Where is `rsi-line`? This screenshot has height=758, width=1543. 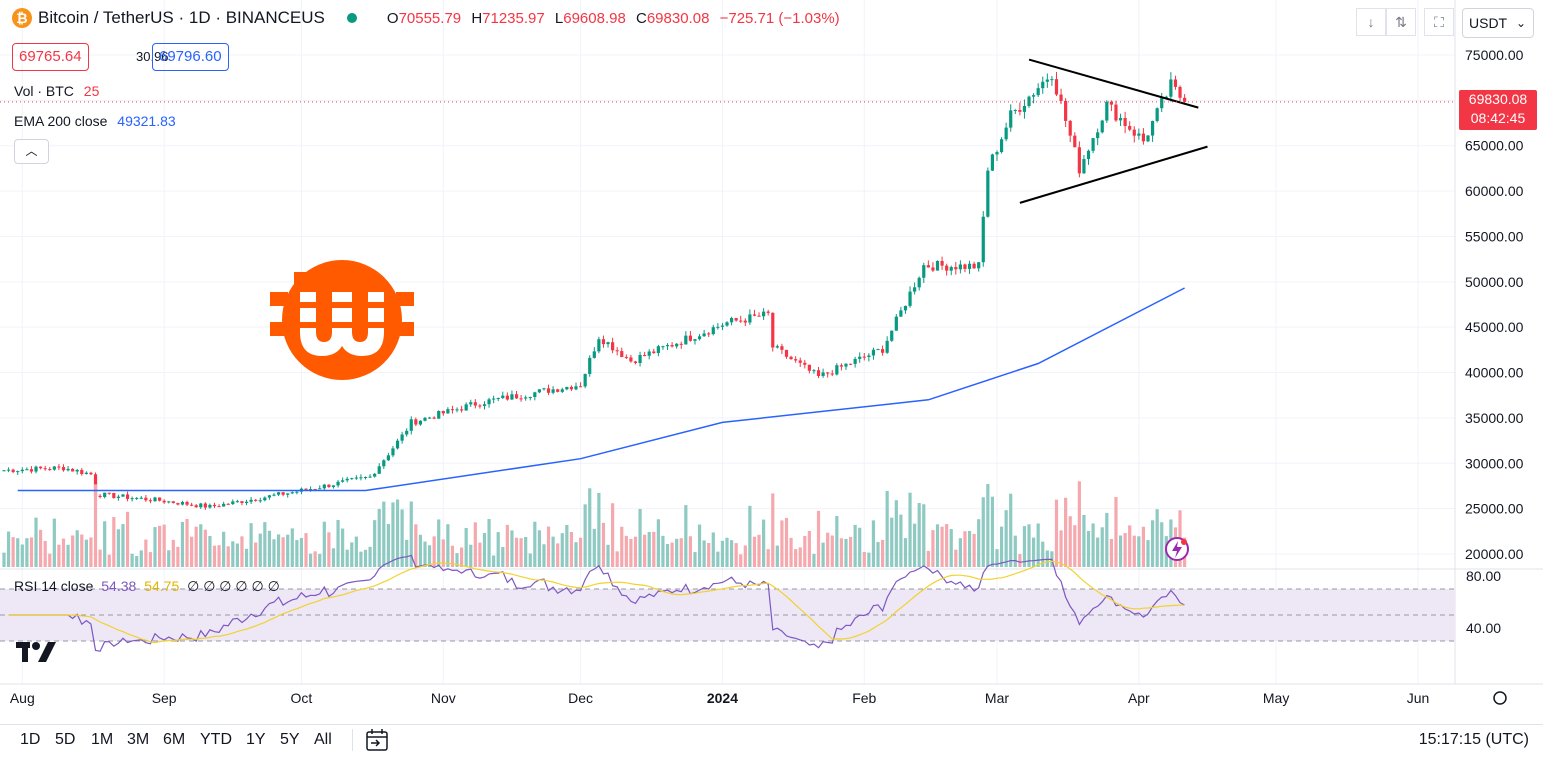 rsi-line is located at coordinates (596, 603).